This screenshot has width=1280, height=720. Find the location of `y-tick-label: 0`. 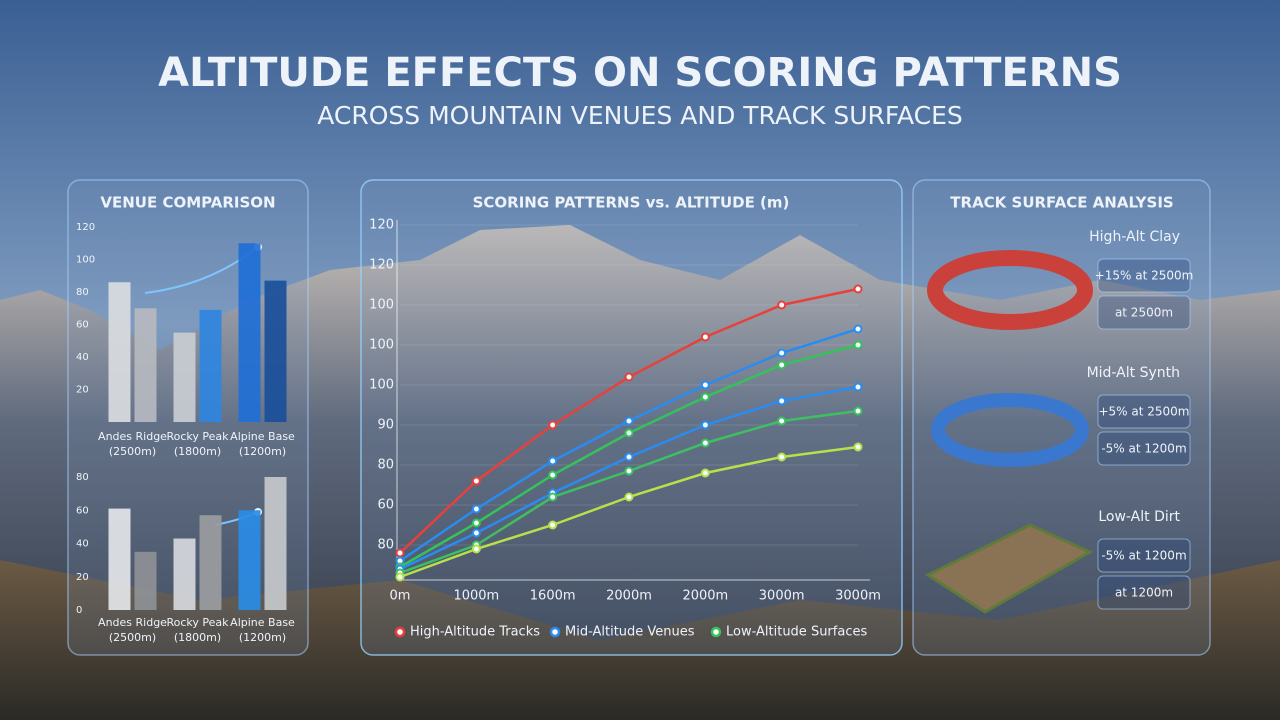

y-tick-label: 0 is located at coordinates (79, 610).